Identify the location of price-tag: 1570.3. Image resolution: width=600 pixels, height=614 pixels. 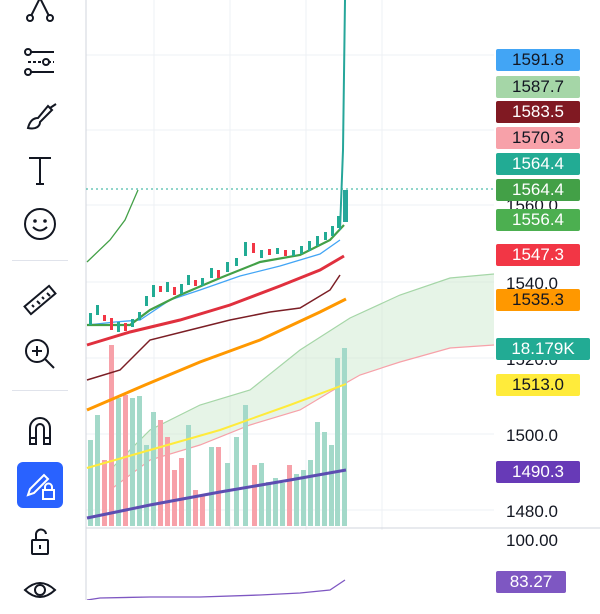
(538, 138).